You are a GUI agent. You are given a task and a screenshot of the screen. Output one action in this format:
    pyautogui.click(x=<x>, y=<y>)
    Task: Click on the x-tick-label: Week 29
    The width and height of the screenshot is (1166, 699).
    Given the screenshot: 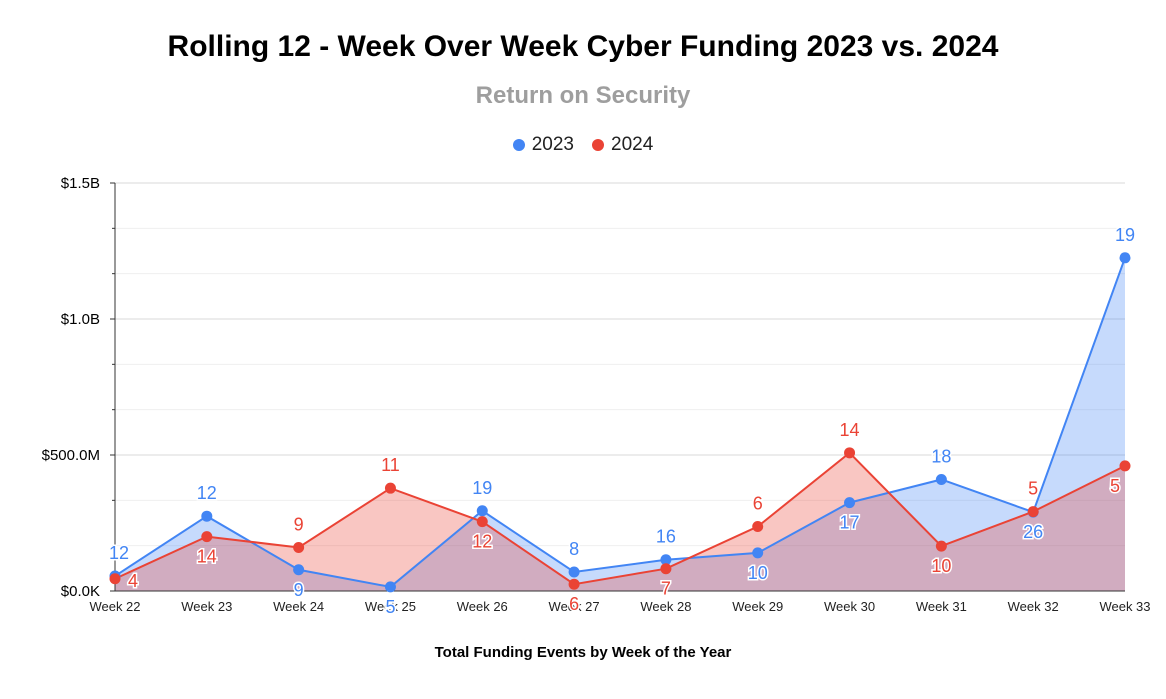 What is the action you would take?
    pyautogui.click(x=757, y=606)
    